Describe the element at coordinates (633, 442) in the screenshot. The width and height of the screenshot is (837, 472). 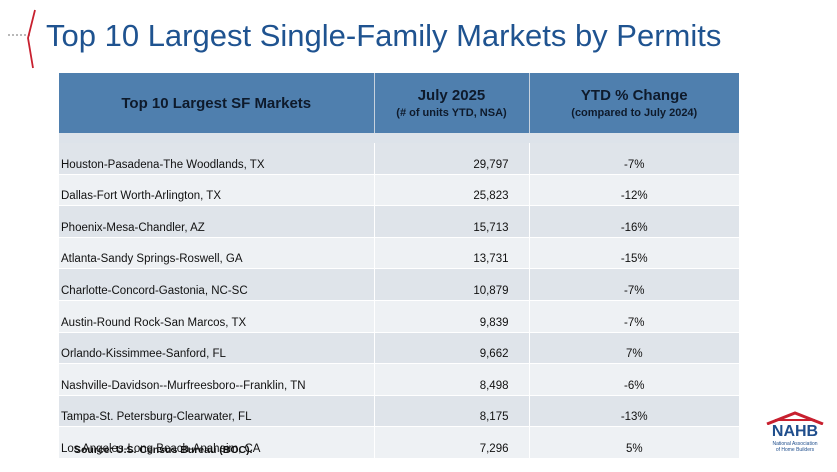
I see `change-cell: 5%` at that location.